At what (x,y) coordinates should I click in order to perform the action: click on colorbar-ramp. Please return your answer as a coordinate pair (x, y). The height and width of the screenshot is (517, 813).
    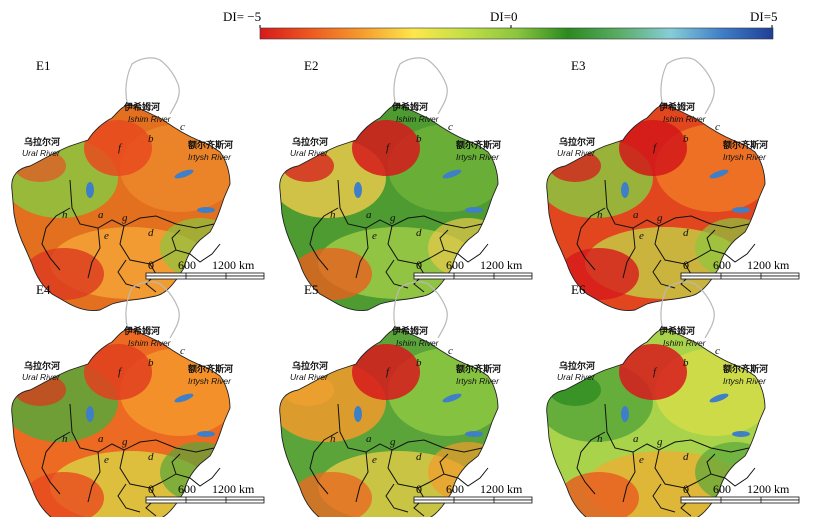
    Looking at the image, I should click on (516, 33).